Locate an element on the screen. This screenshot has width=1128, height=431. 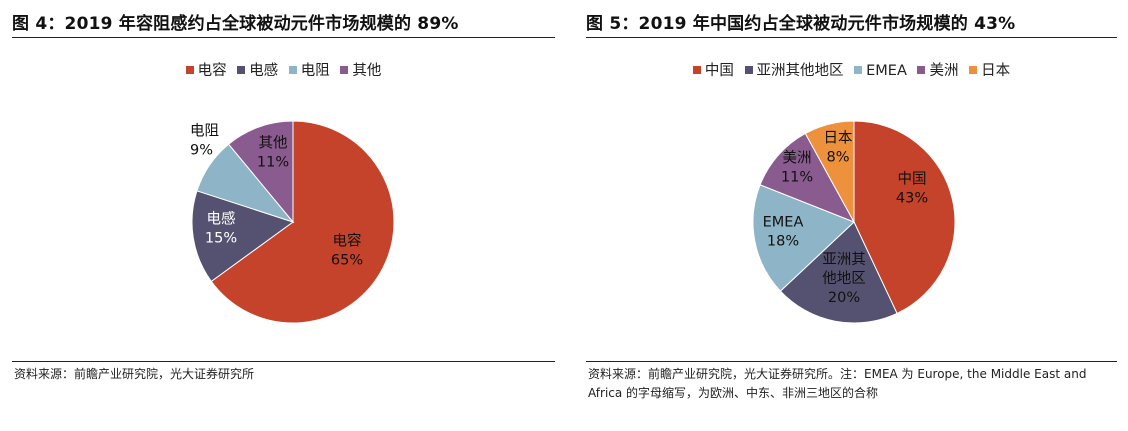
slice-data-label: EMEA 18% is located at coordinates (783, 232).